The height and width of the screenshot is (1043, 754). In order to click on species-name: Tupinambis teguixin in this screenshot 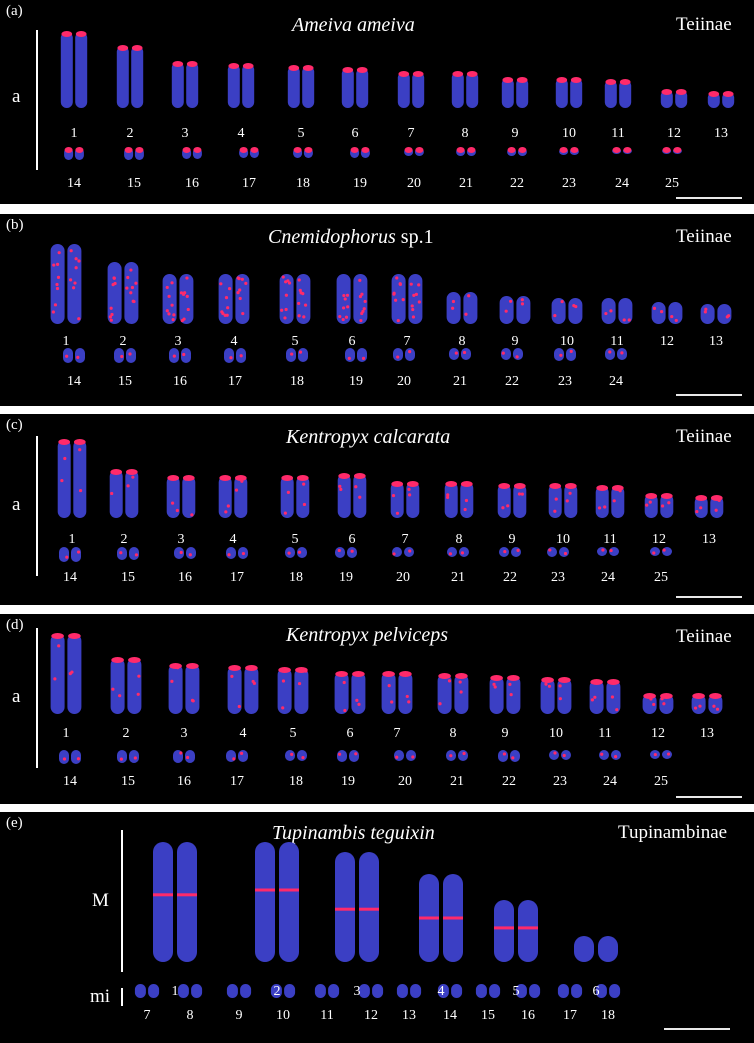, I will do `click(353, 833)`.